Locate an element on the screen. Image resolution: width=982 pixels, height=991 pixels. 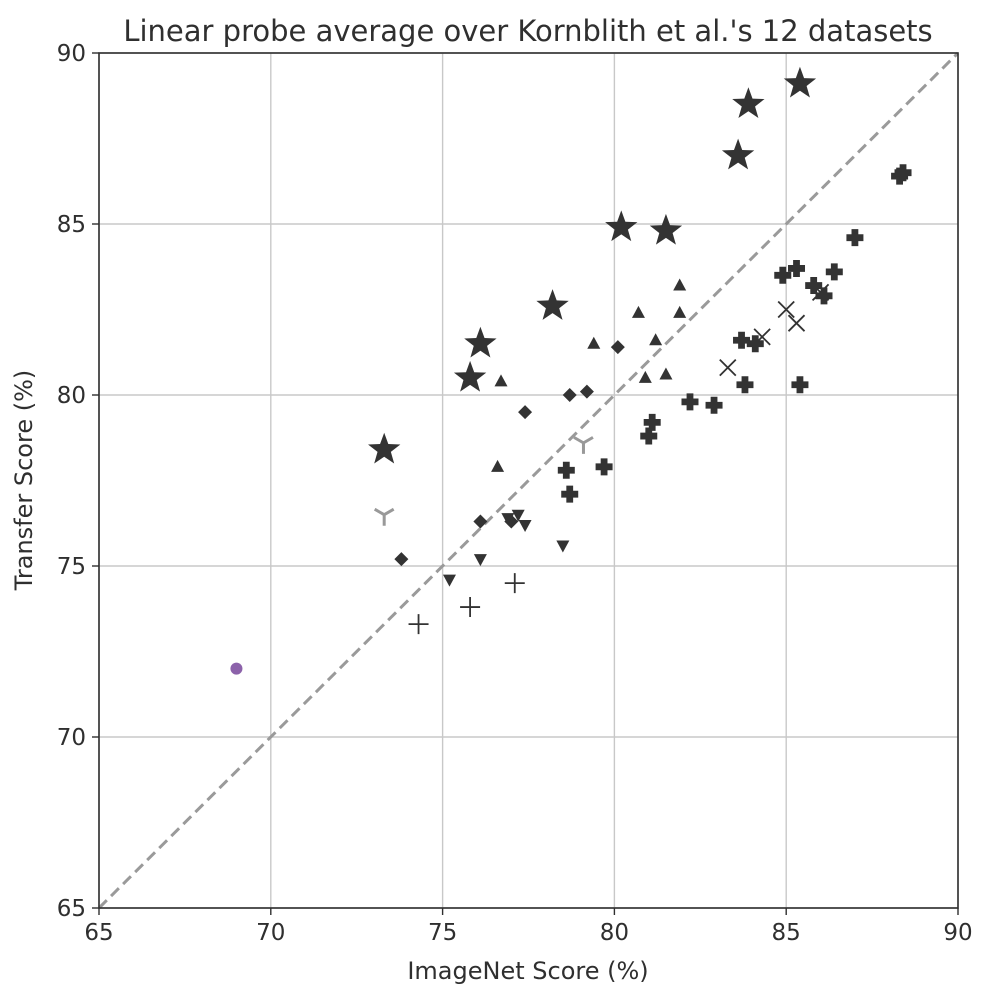
x-tick-label: 65 is located at coordinates (98, 933).